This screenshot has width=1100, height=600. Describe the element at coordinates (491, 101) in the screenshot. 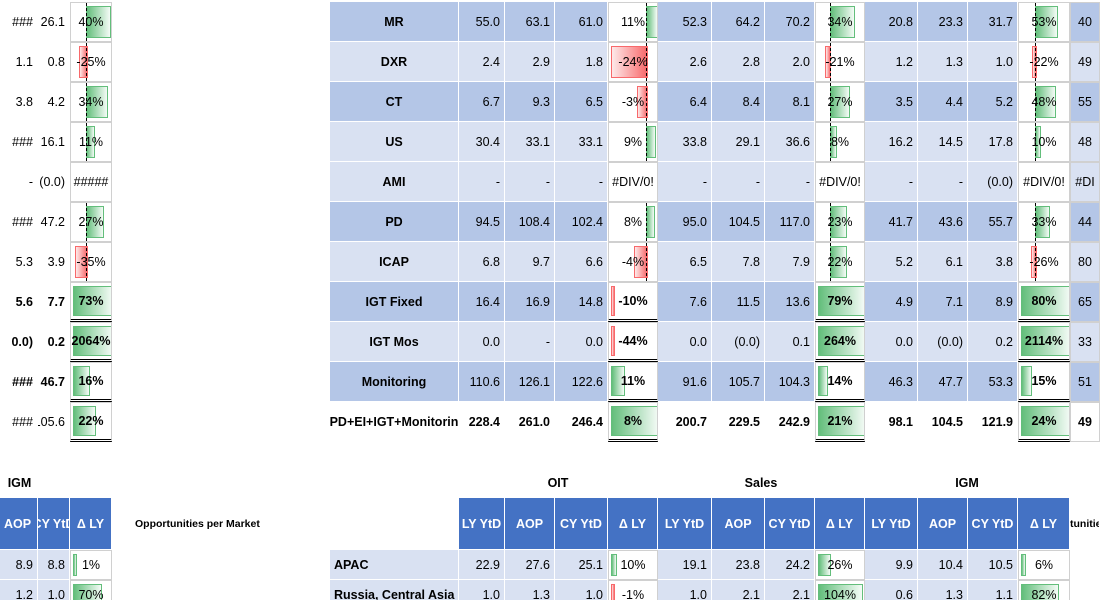

I see `cell-text: 6.7` at that location.